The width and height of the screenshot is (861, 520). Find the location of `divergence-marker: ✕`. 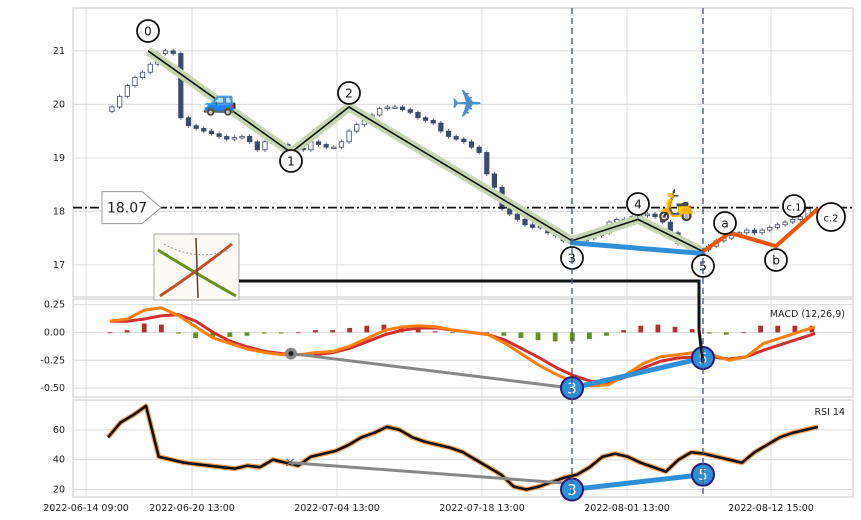

divergence-marker: ✕ is located at coordinates (290, 464).